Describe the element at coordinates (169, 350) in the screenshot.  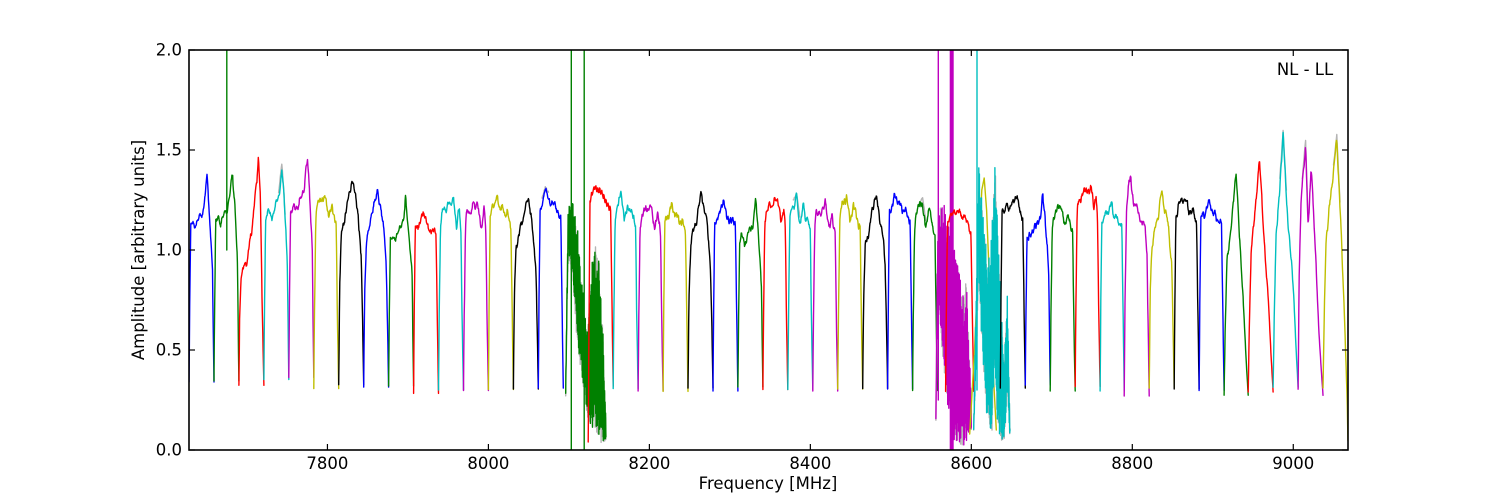
I see `y-tick-label: 0.5` at that location.